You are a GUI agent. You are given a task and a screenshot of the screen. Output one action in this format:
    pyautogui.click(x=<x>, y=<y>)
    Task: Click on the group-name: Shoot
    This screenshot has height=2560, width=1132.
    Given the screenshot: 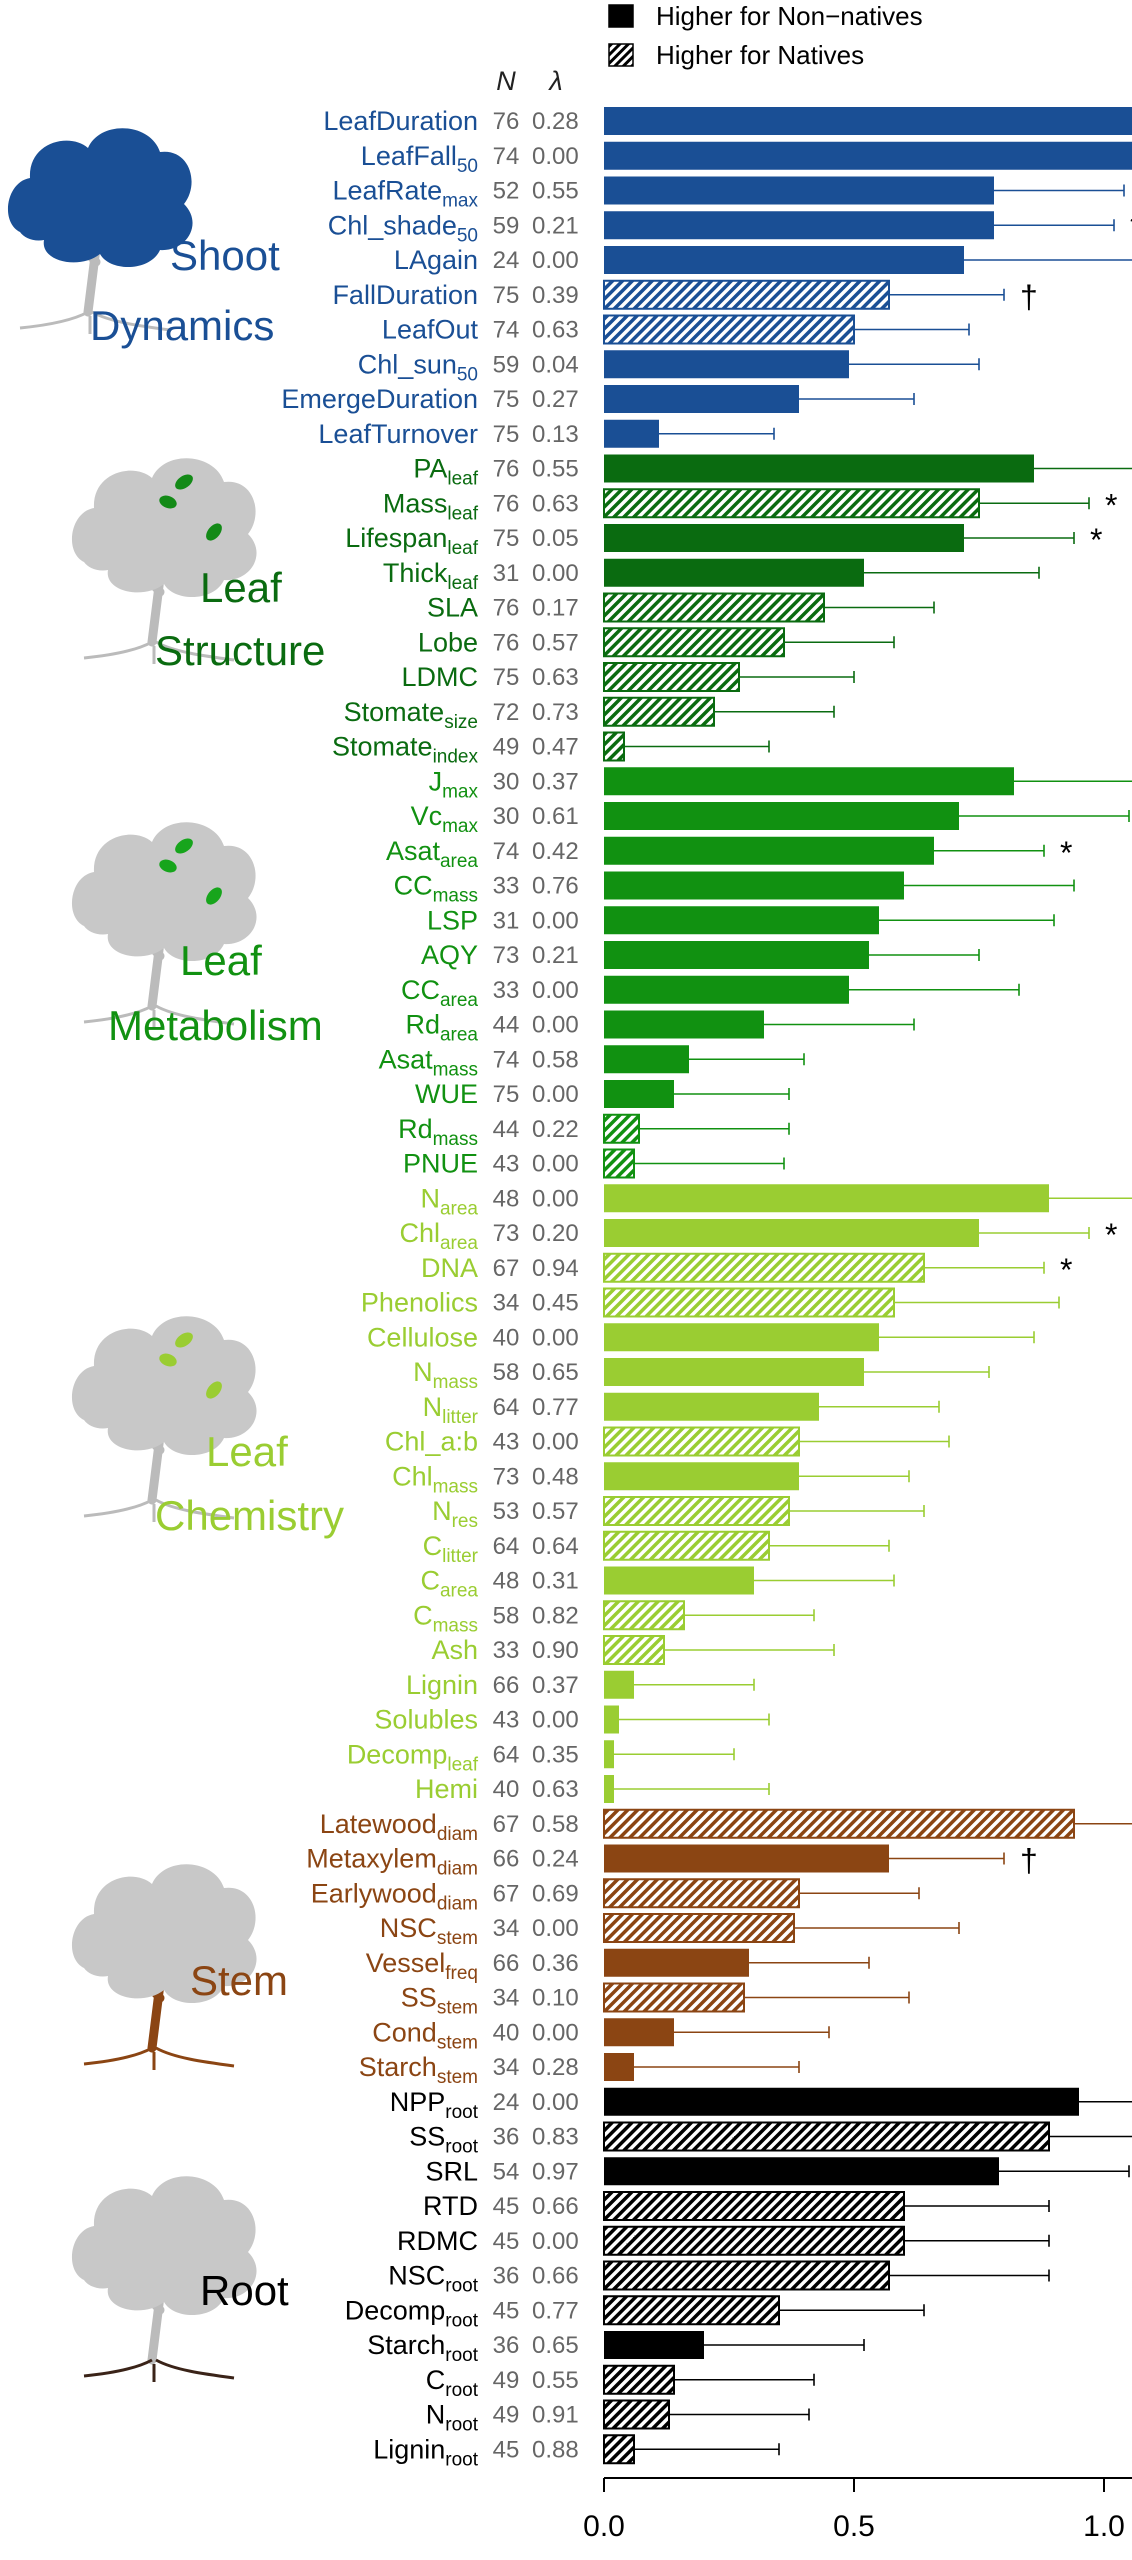 What is the action you would take?
    pyautogui.click(x=225, y=255)
    